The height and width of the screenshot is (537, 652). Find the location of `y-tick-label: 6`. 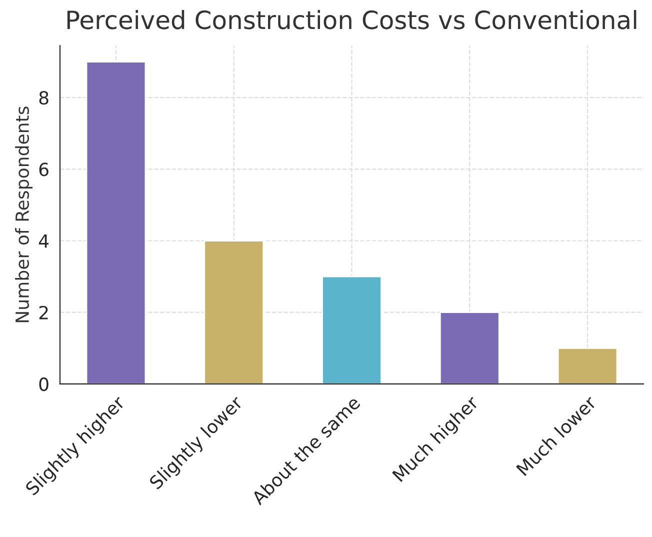

y-tick-label: 6 is located at coordinates (43, 169).